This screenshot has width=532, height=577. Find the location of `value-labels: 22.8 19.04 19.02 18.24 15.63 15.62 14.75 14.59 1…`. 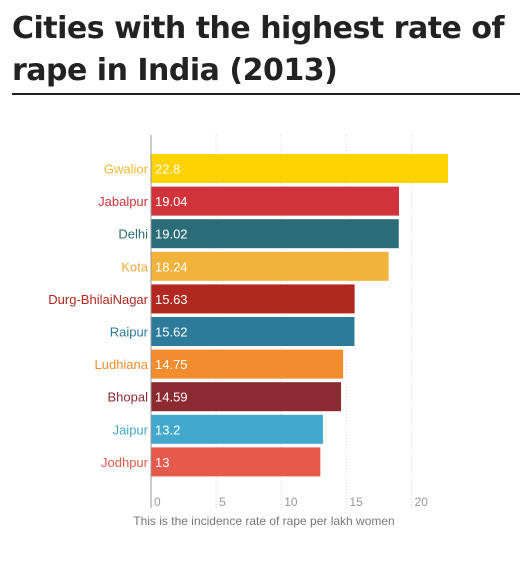

value-labels: 22.8 19.04 19.02 18.24 15.63 15.62 14.75 14.59 1… is located at coordinates (171, 316).